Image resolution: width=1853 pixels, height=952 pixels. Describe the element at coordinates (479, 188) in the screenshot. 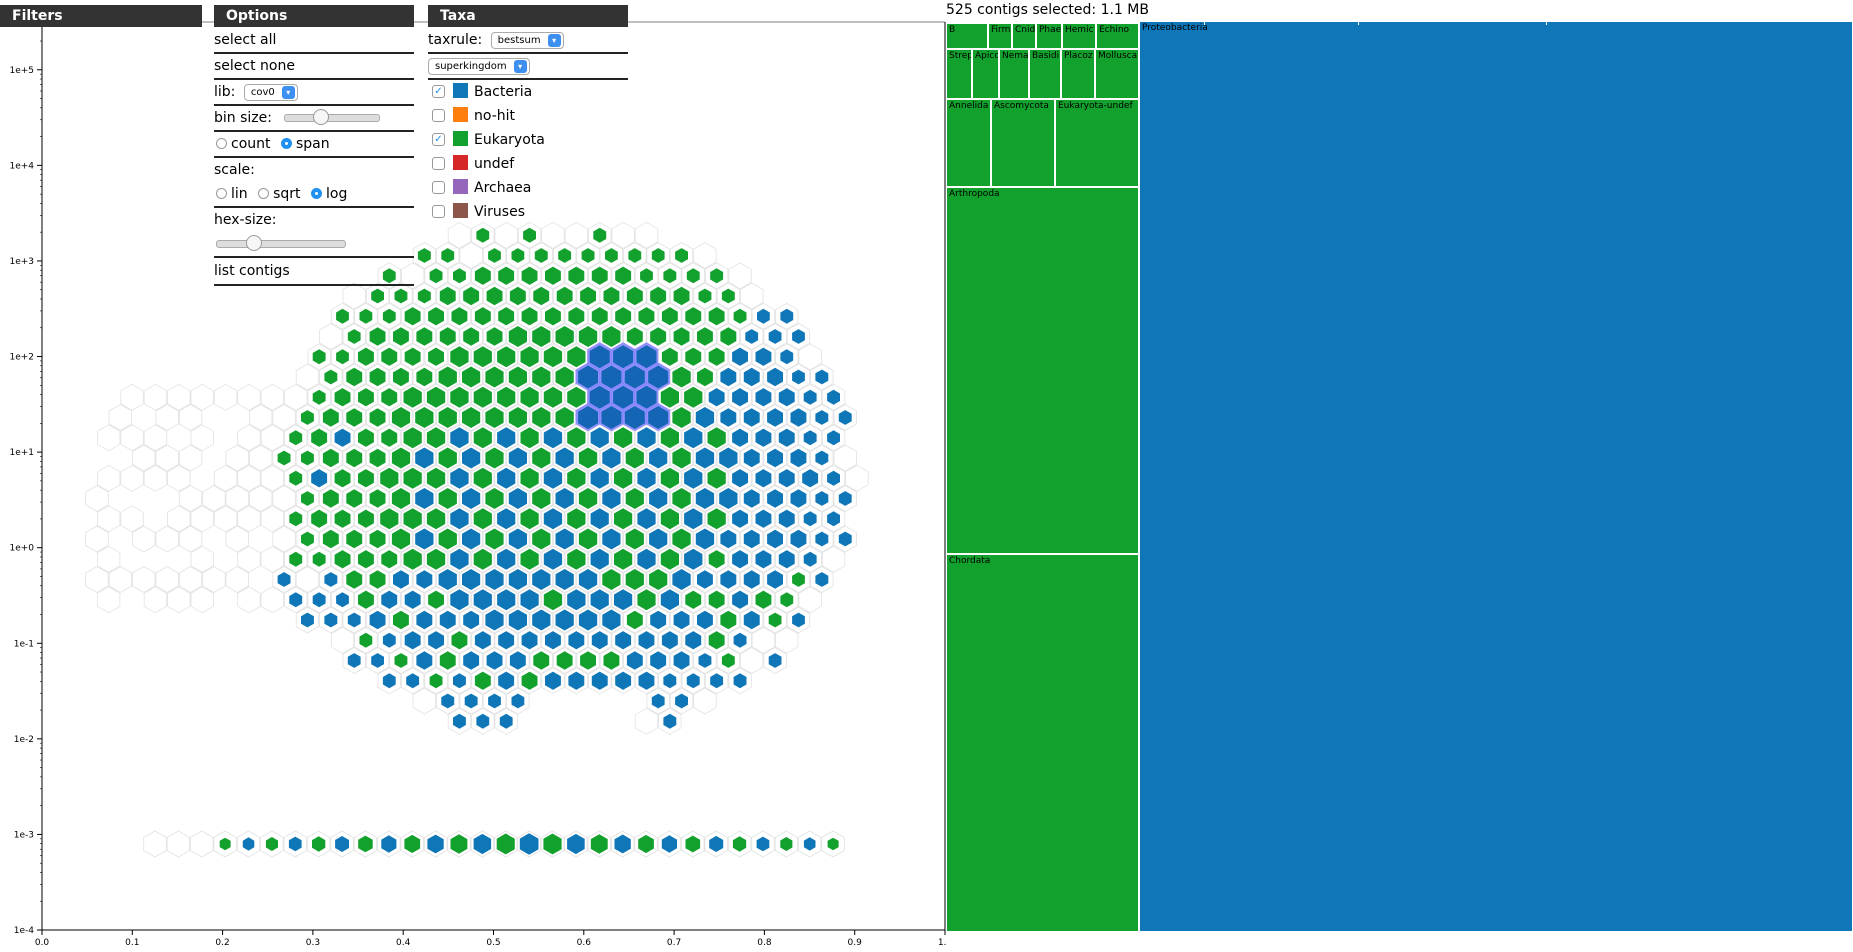

I see `taxon-row-archaea: Archaea` at that location.